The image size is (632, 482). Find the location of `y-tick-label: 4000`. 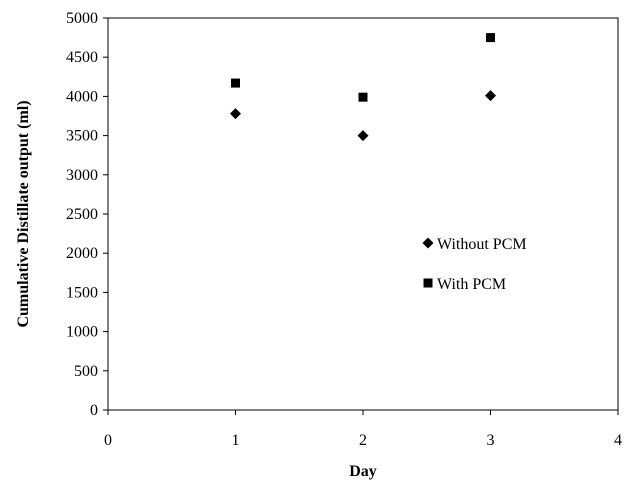

y-tick-label: 4000 is located at coordinates (82, 96).